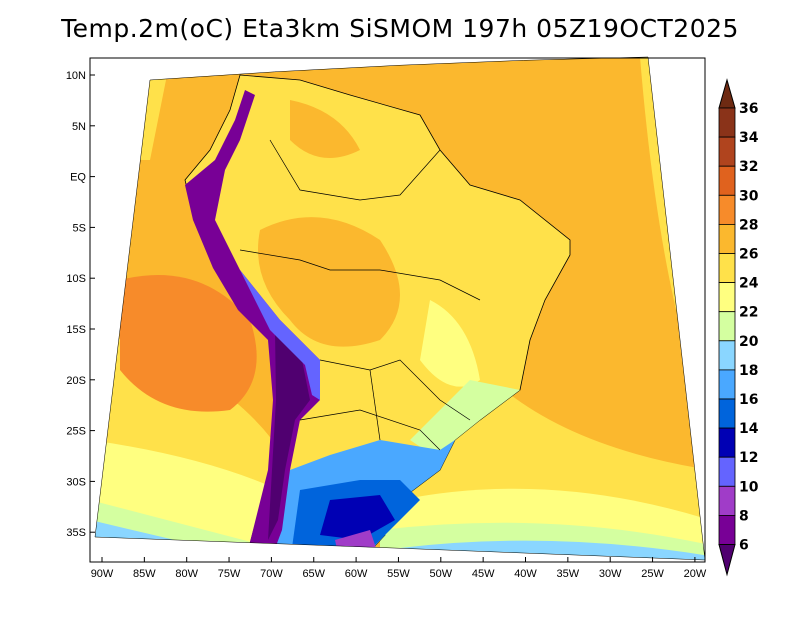  I want to click on warm-pool-pacific, so click(188, 343).